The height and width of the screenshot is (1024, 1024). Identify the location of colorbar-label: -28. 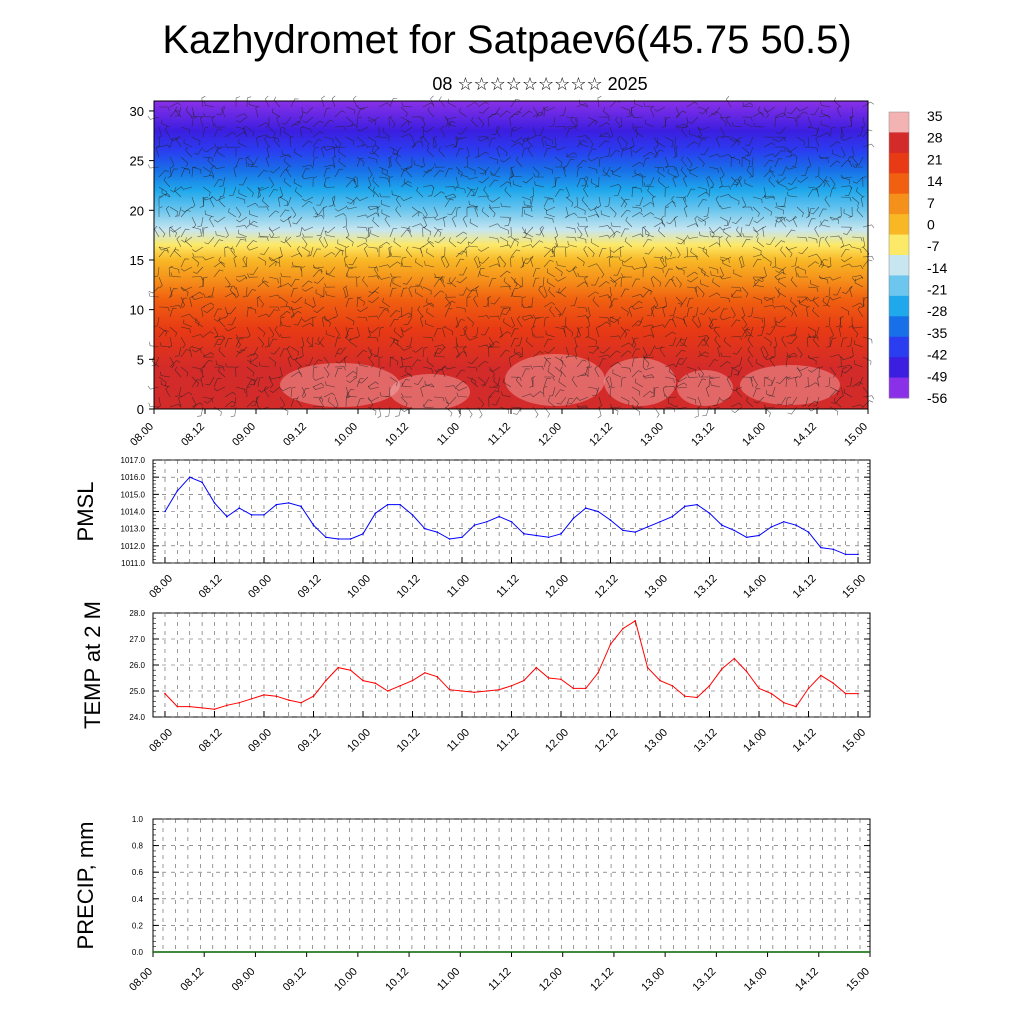
(937, 311).